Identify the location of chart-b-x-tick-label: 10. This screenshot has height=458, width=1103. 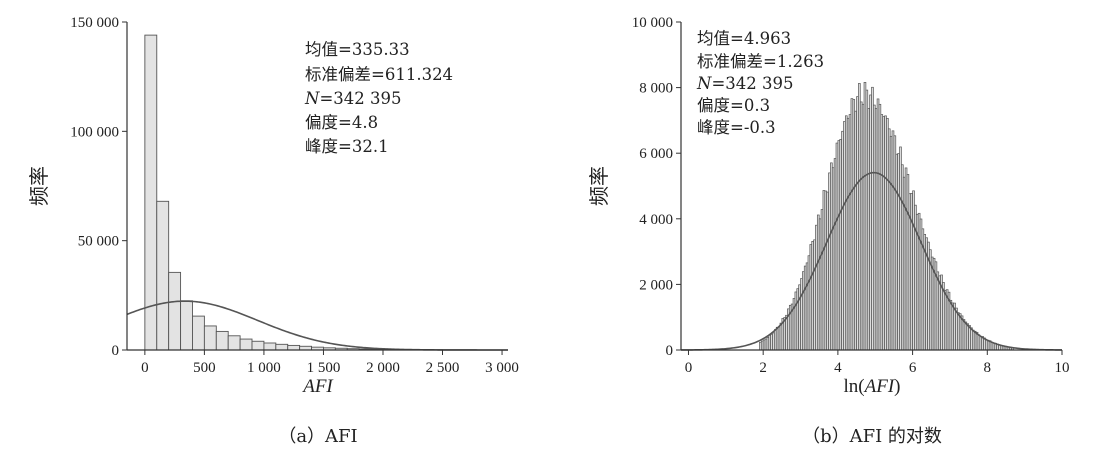
(1062, 368).